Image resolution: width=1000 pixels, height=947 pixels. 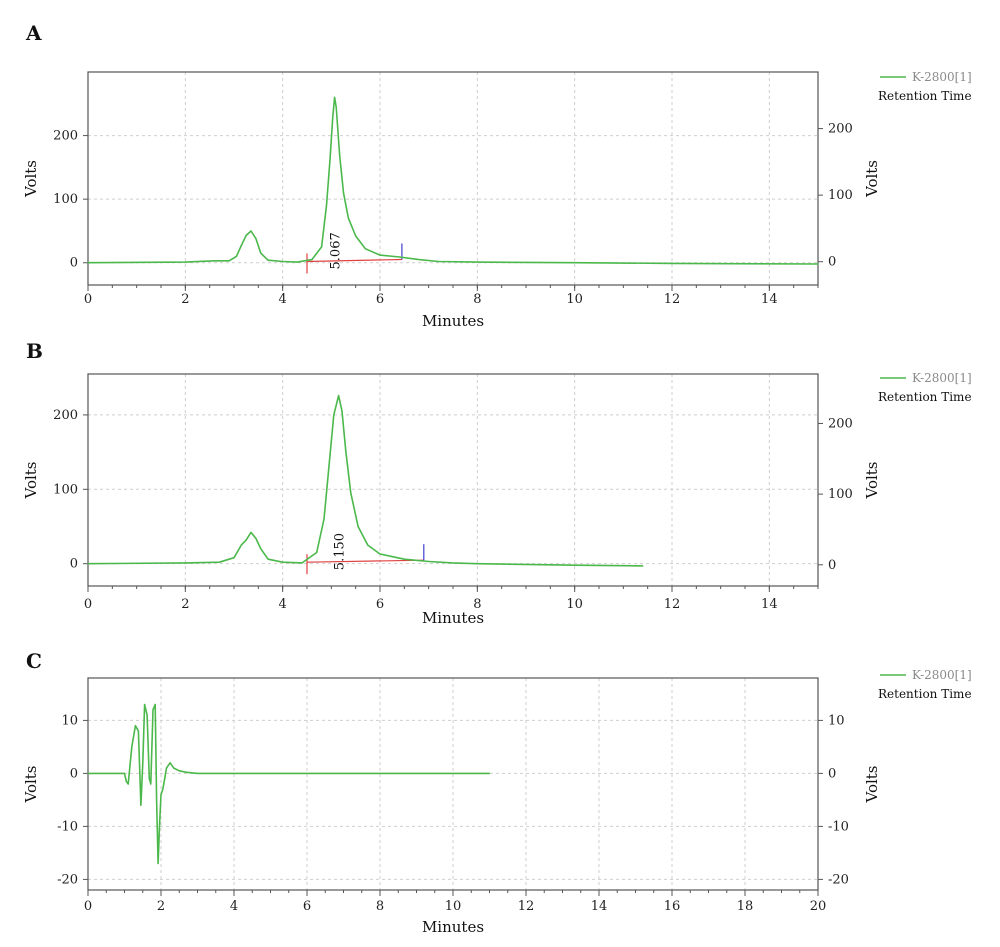 What do you see at coordinates (354, 260) in the screenshot?
I see `peak-baseline` at bounding box center [354, 260].